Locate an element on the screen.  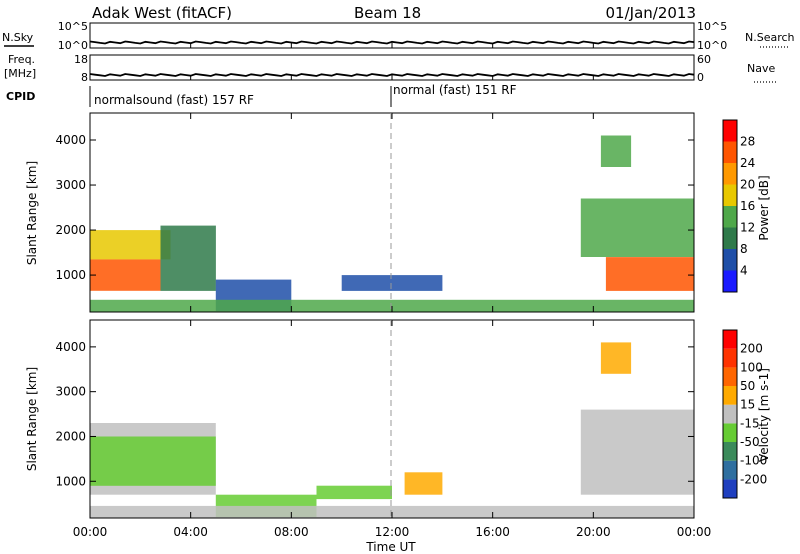
x-tick-label: 16:00 is located at coordinates (492, 532).